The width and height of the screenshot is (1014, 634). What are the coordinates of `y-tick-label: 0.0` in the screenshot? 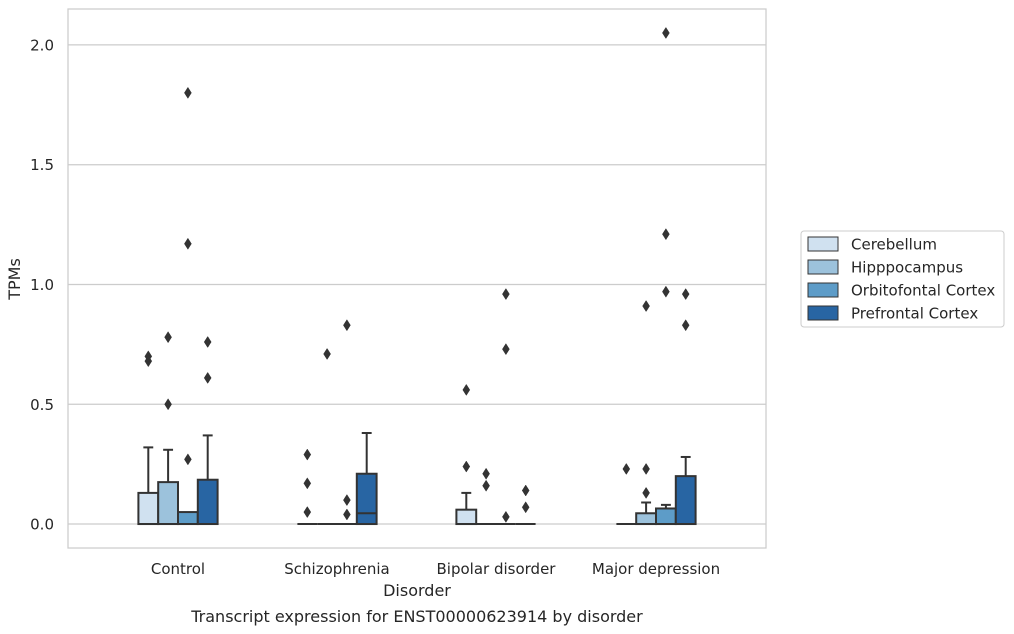 It's located at (42, 525).